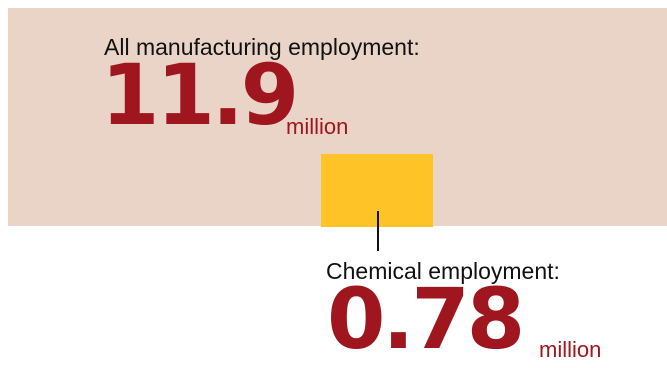 This screenshot has width=667, height=368. Describe the element at coordinates (570, 349) in the screenshot. I see `chemical-unit: million` at that location.